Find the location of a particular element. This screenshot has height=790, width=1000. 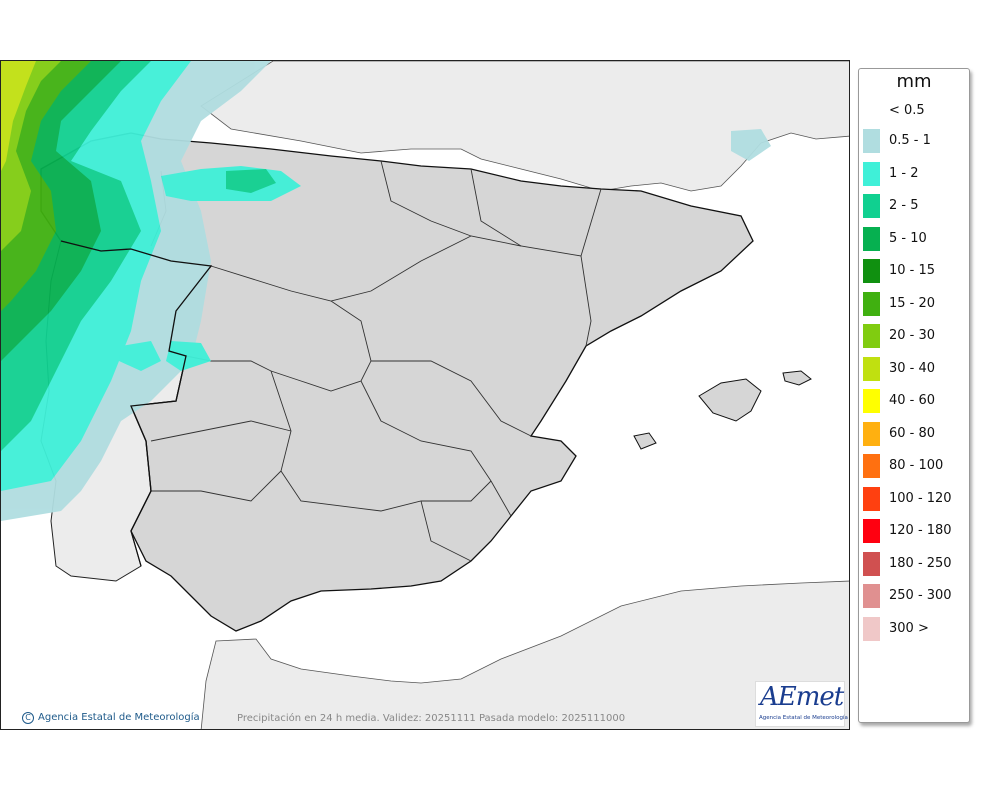

legend-item: 0.5 - 1 is located at coordinates (915, 141).